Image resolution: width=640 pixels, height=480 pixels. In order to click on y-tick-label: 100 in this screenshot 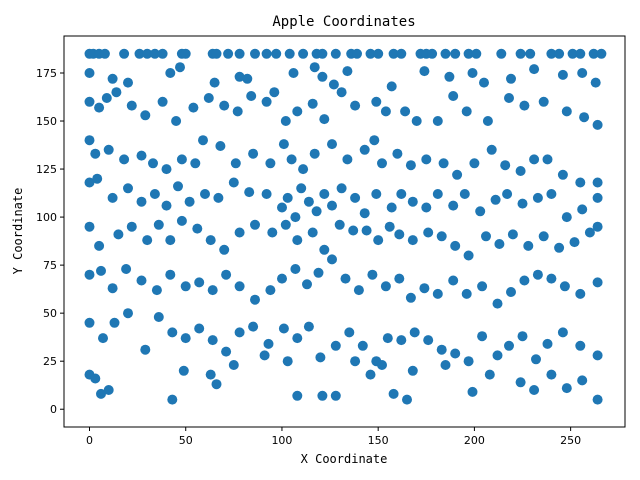, I will do `click(46, 217)`.